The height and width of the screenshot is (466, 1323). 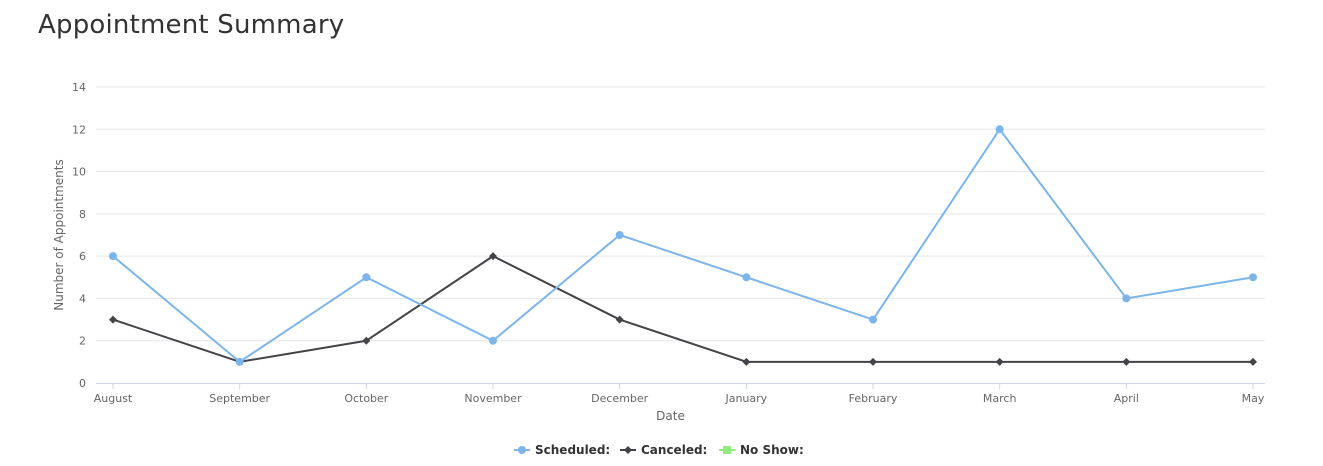 What do you see at coordinates (82, 341) in the screenshot?
I see `y-tick-label: 2` at bounding box center [82, 341].